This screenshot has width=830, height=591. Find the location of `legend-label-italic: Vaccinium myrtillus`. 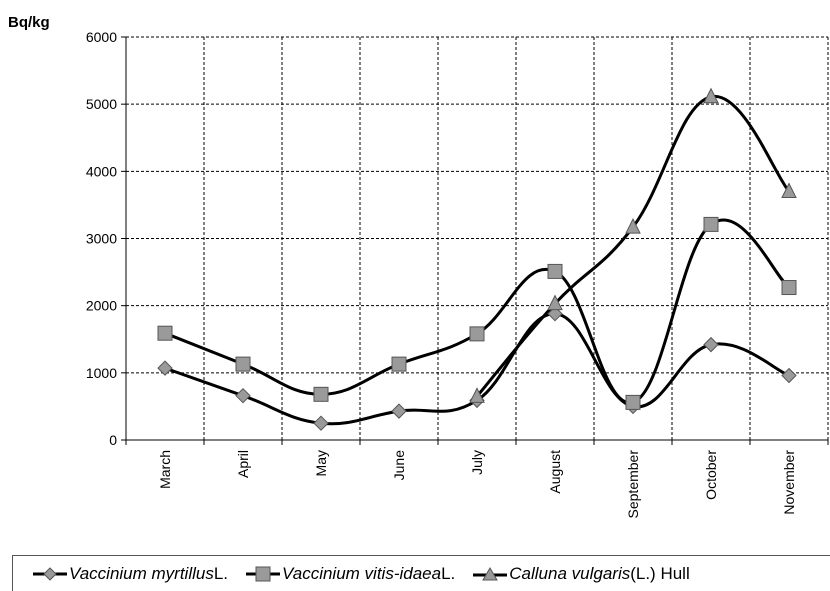

legend-label-italic: Vaccinium myrtillus is located at coordinates (141, 573).